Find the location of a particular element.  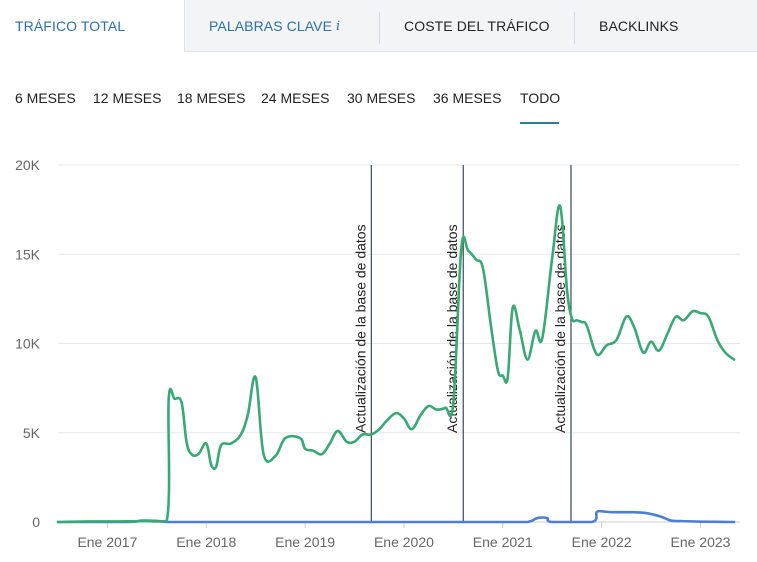

tab-backlinks: BACKLINKS is located at coordinates (666, 26).